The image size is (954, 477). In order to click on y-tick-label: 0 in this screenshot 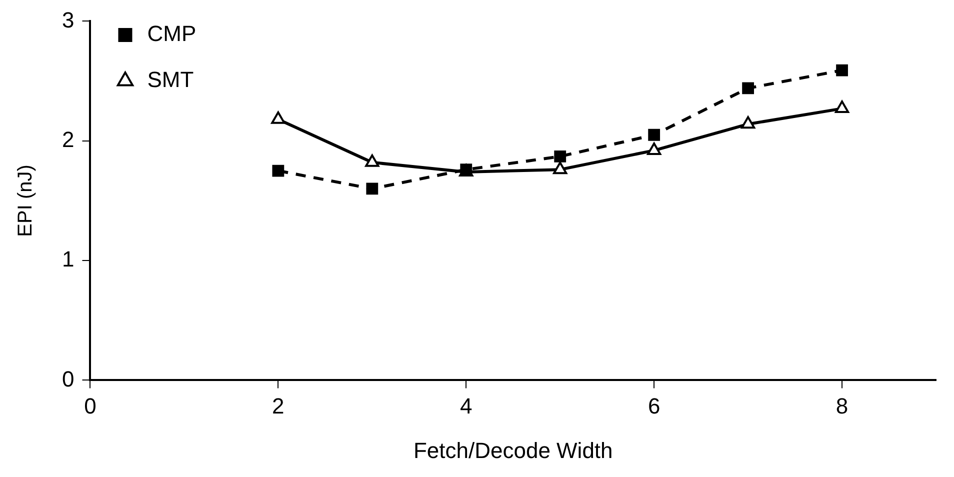, I will do `click(68, 379)`.